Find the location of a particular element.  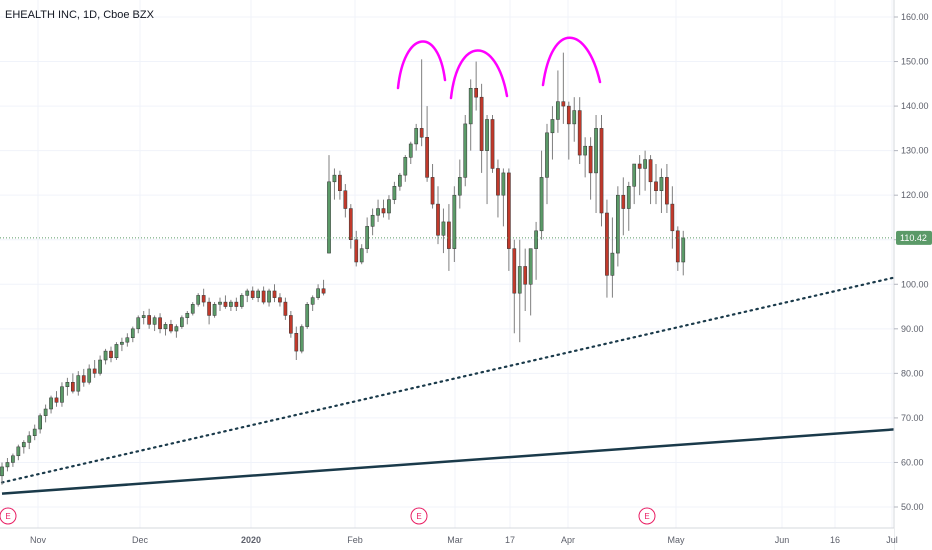

head-and-shoulders-annotations is located at coordinates (499, 68).